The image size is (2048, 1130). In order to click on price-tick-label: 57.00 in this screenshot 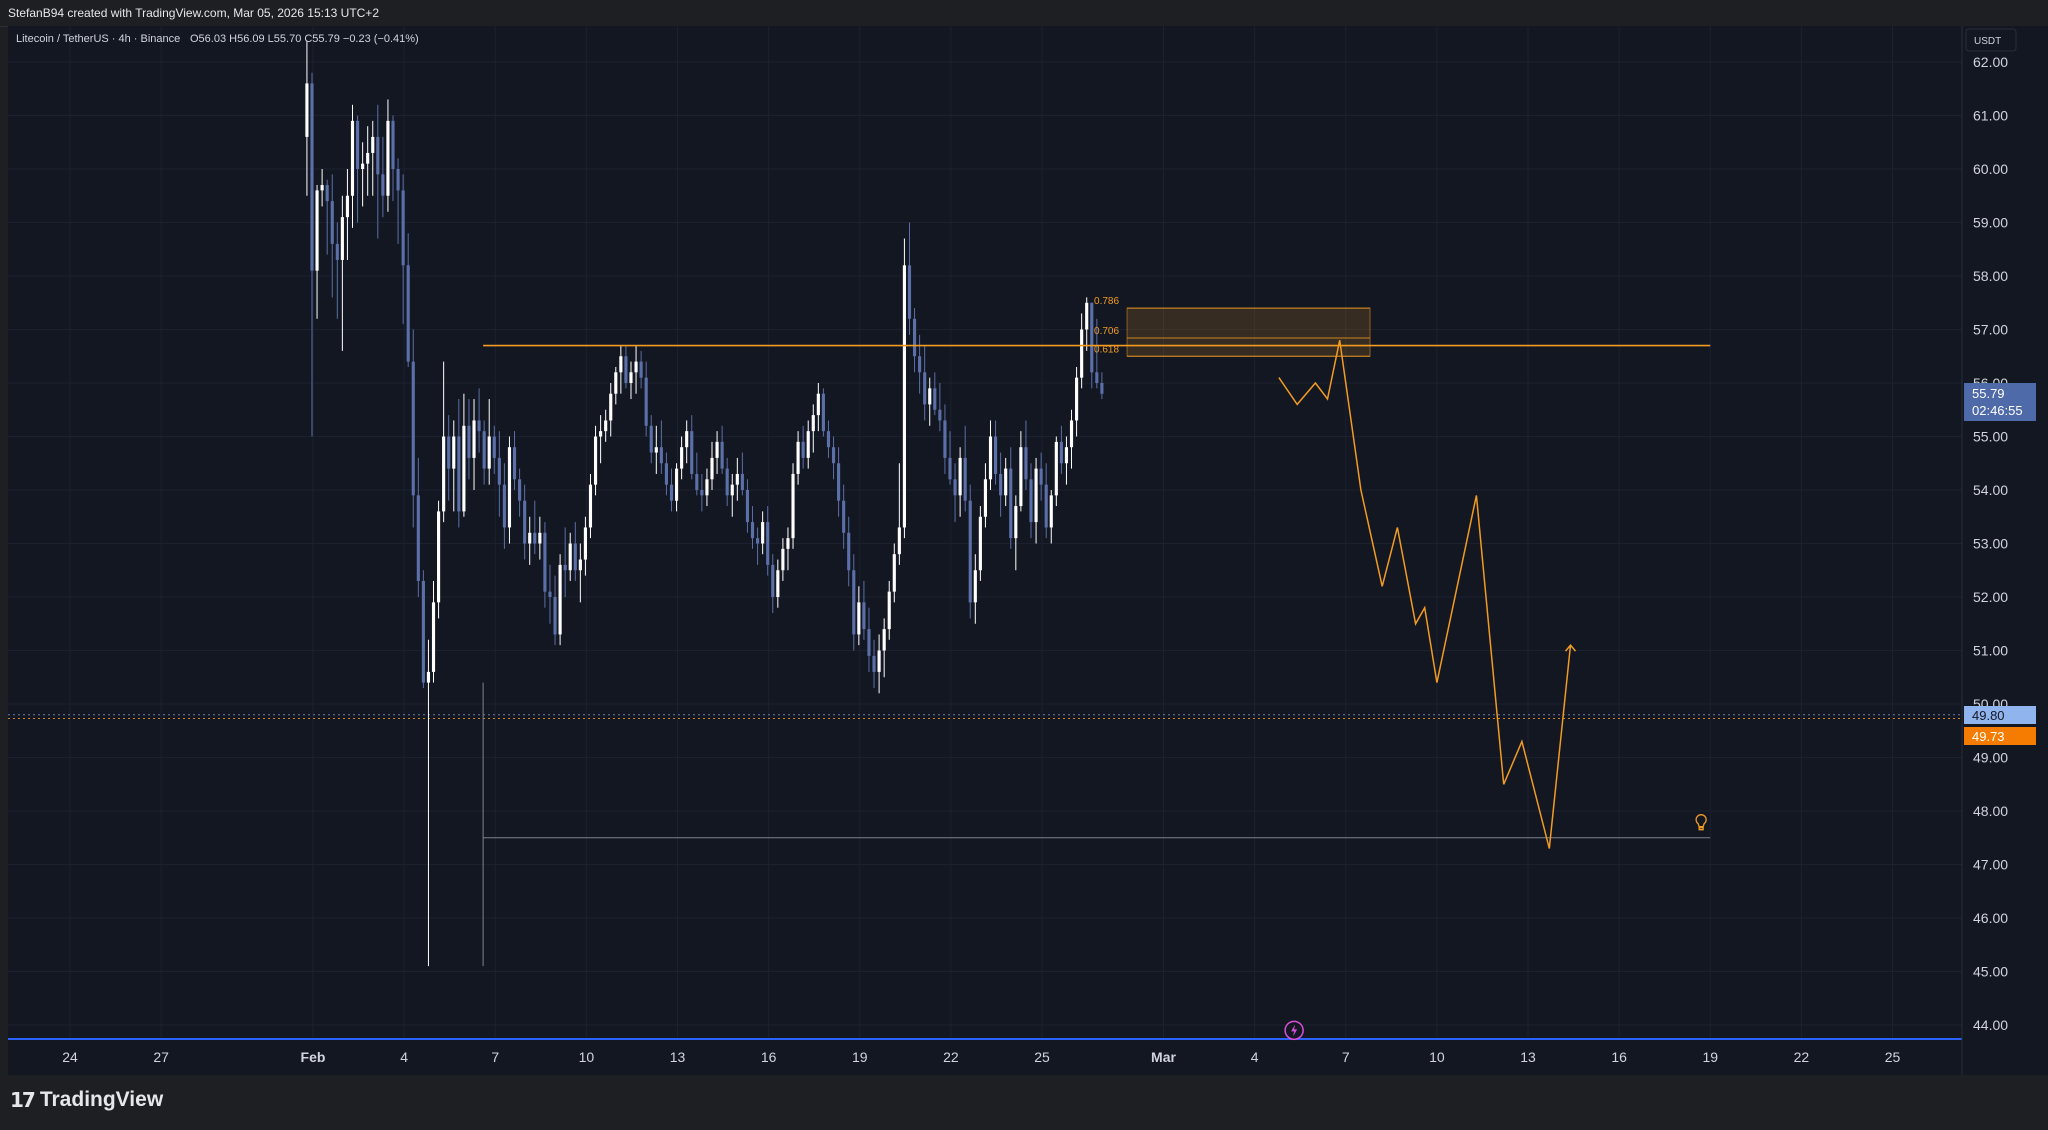, I will do `click(1990, 330)`.